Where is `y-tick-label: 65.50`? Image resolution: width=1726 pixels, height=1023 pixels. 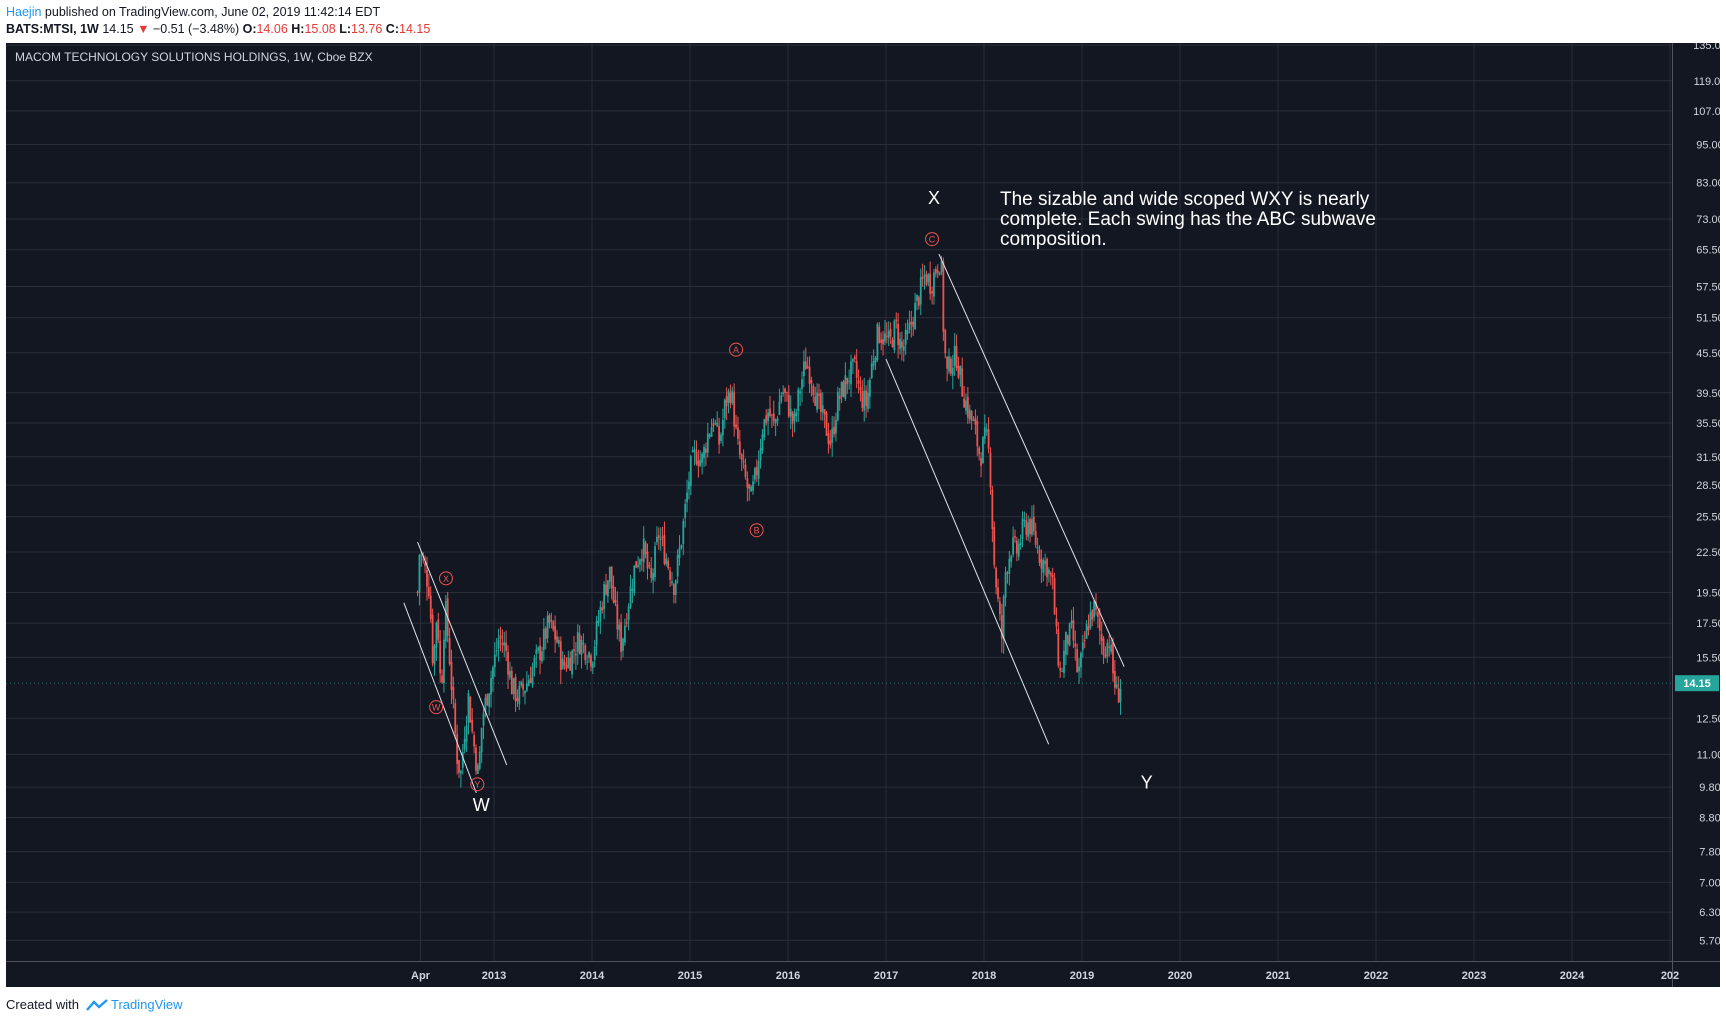
y-tick-label: 65.50 is located at coordinates (1708, 251).